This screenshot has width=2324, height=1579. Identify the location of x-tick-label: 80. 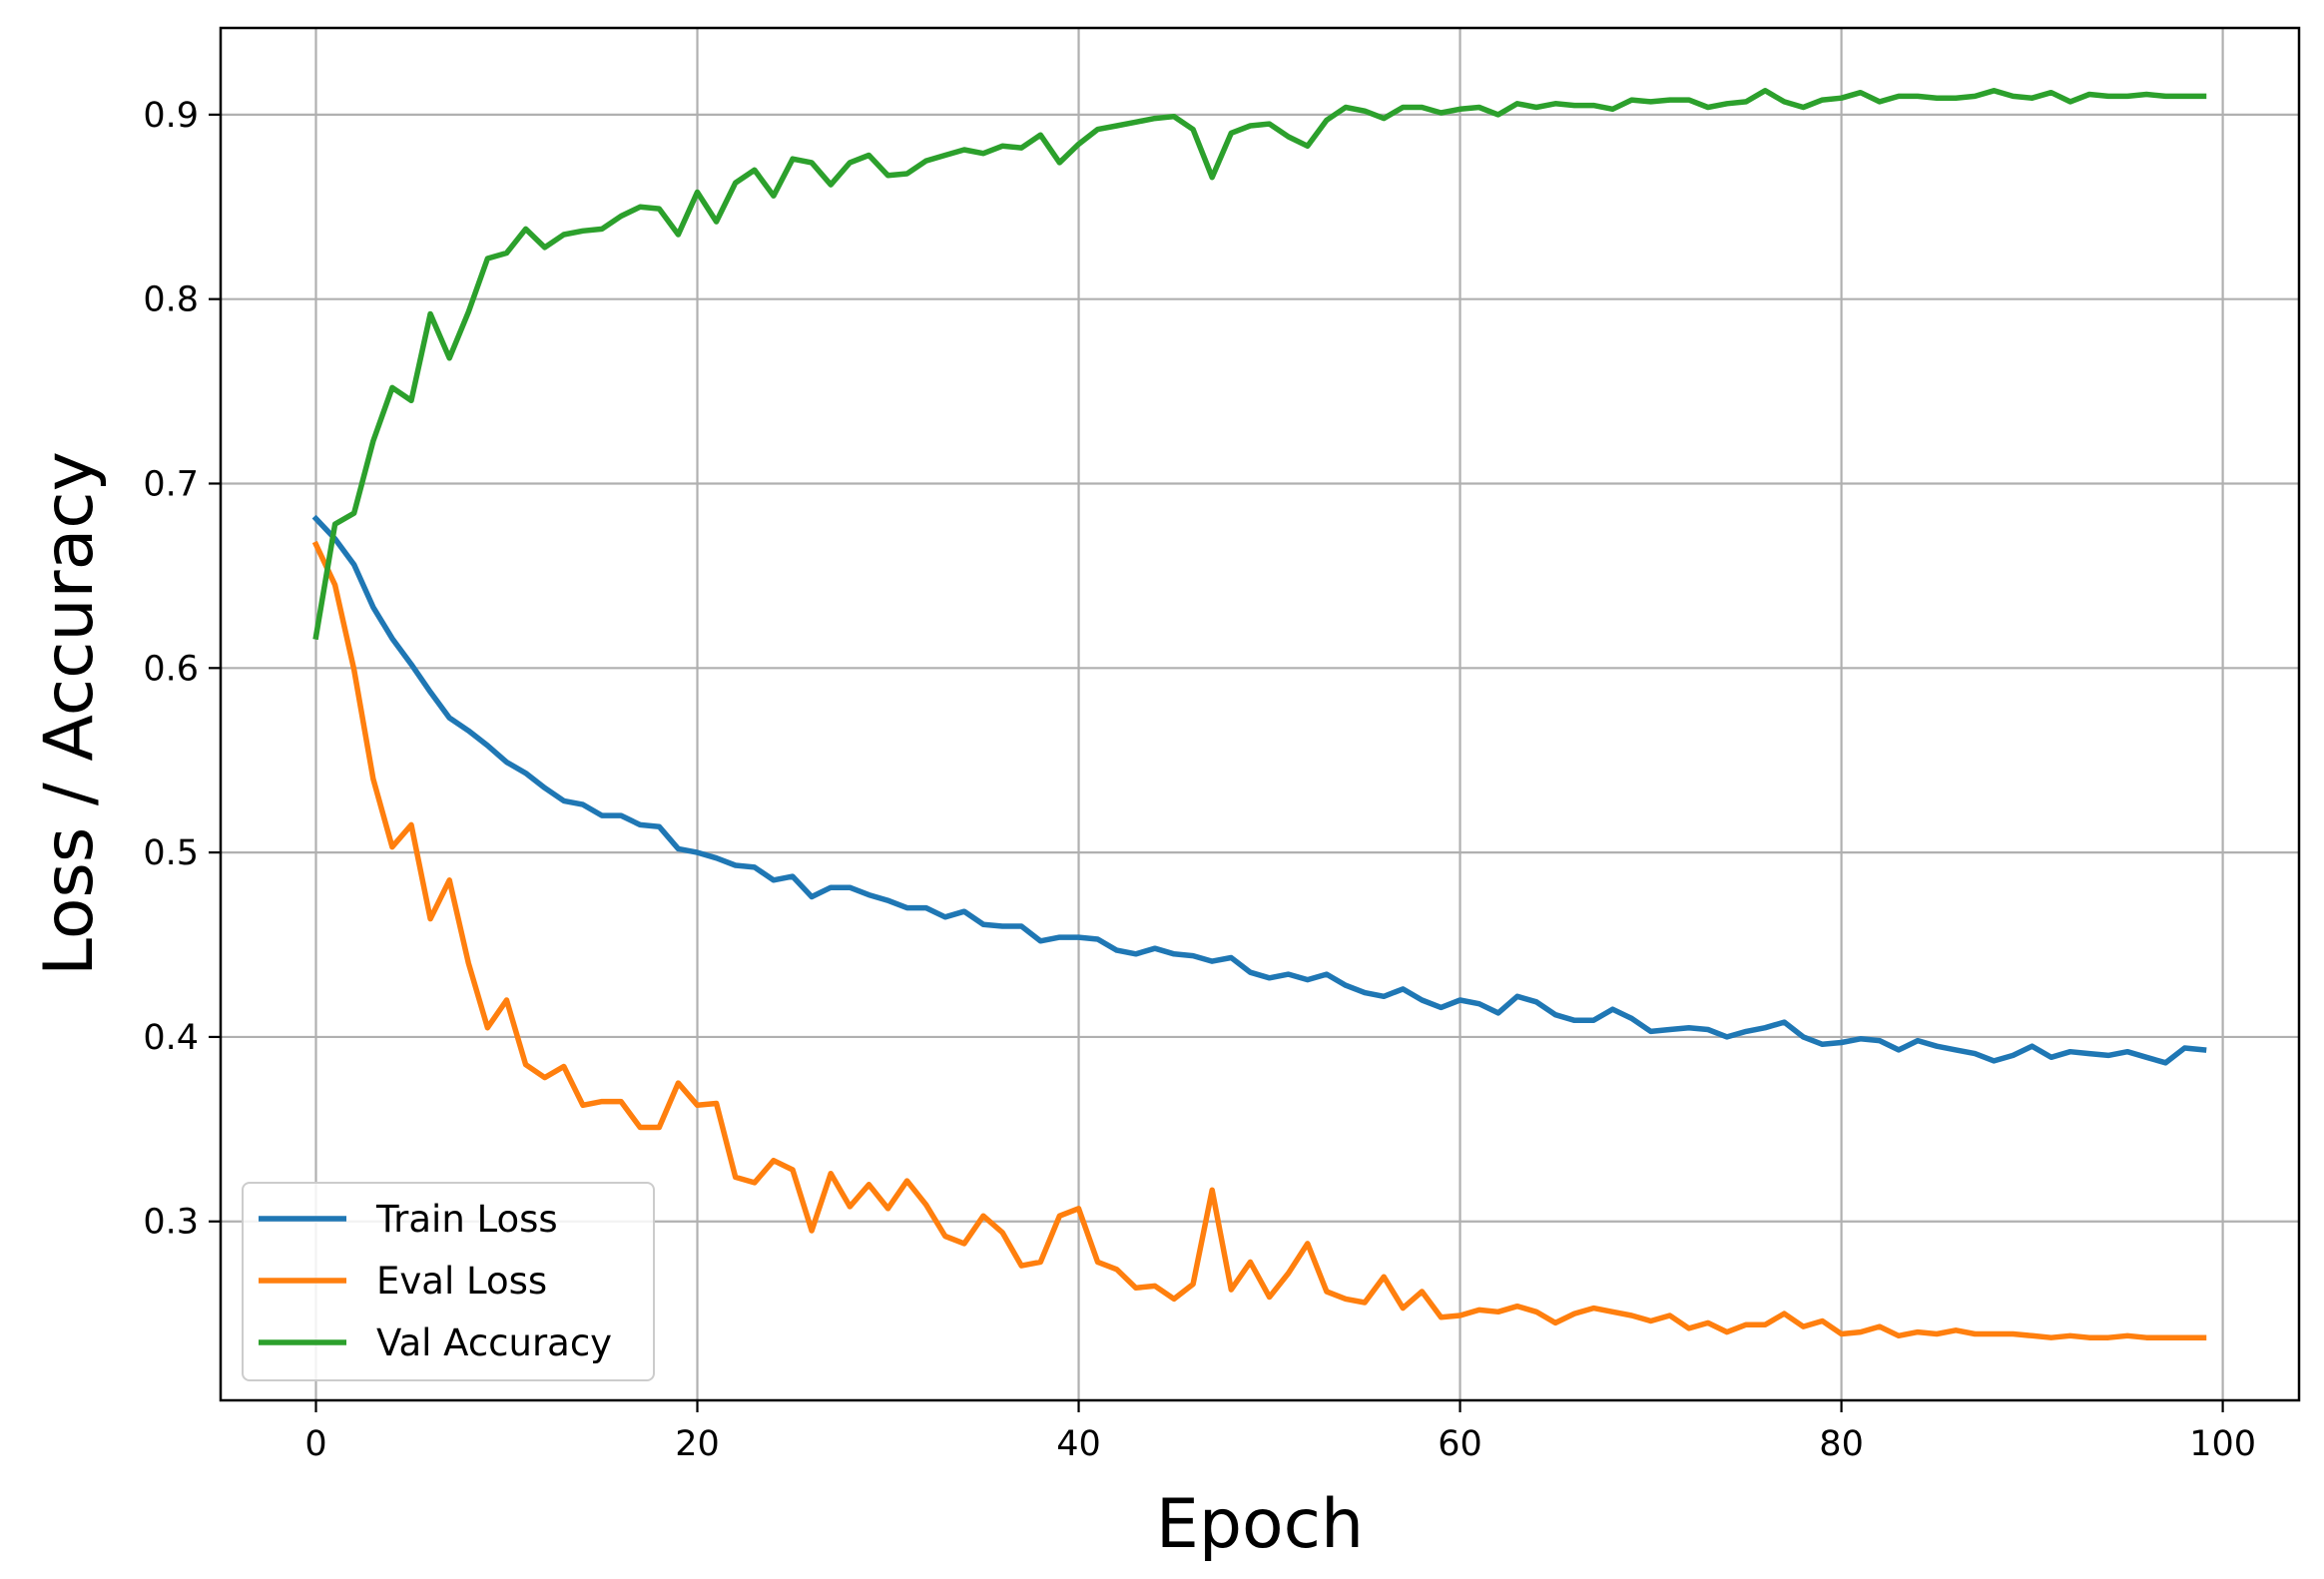
(1842, 1444).